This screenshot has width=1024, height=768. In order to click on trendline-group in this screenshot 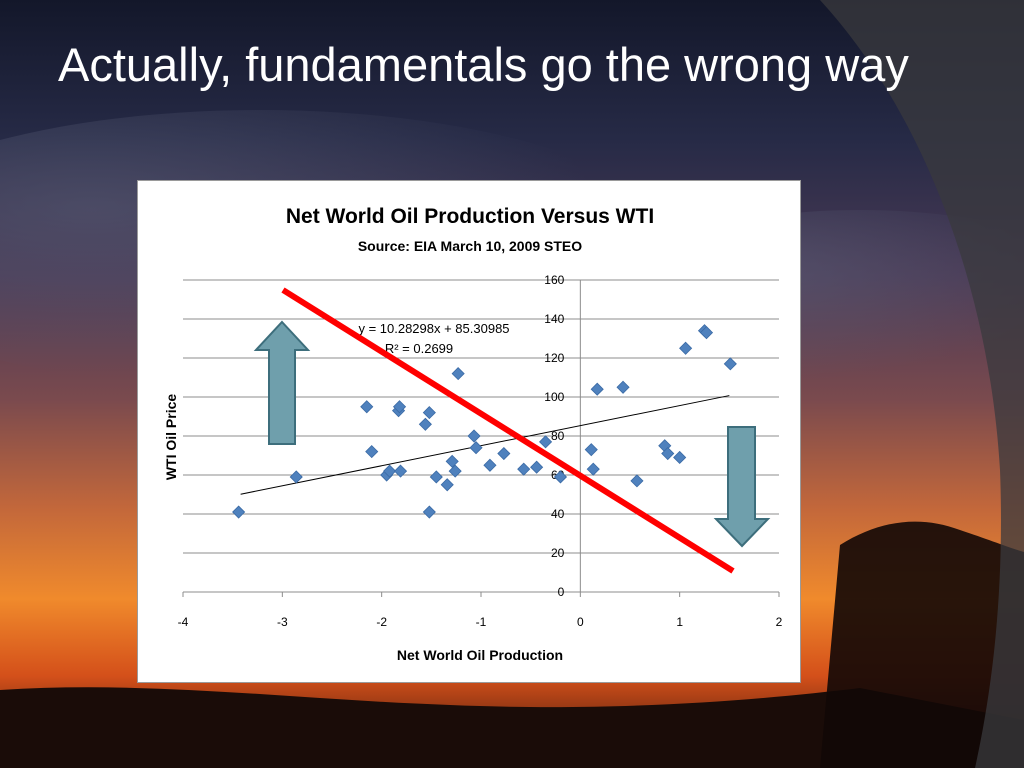, I will do `click(485, 445)`.